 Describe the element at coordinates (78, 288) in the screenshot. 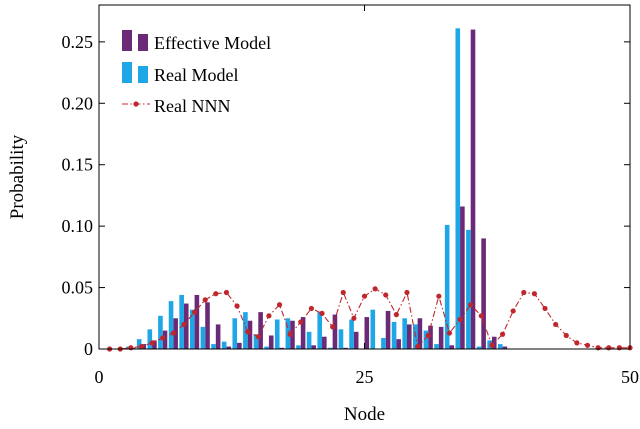

I see `y-tick-label: 0.05` at that location.